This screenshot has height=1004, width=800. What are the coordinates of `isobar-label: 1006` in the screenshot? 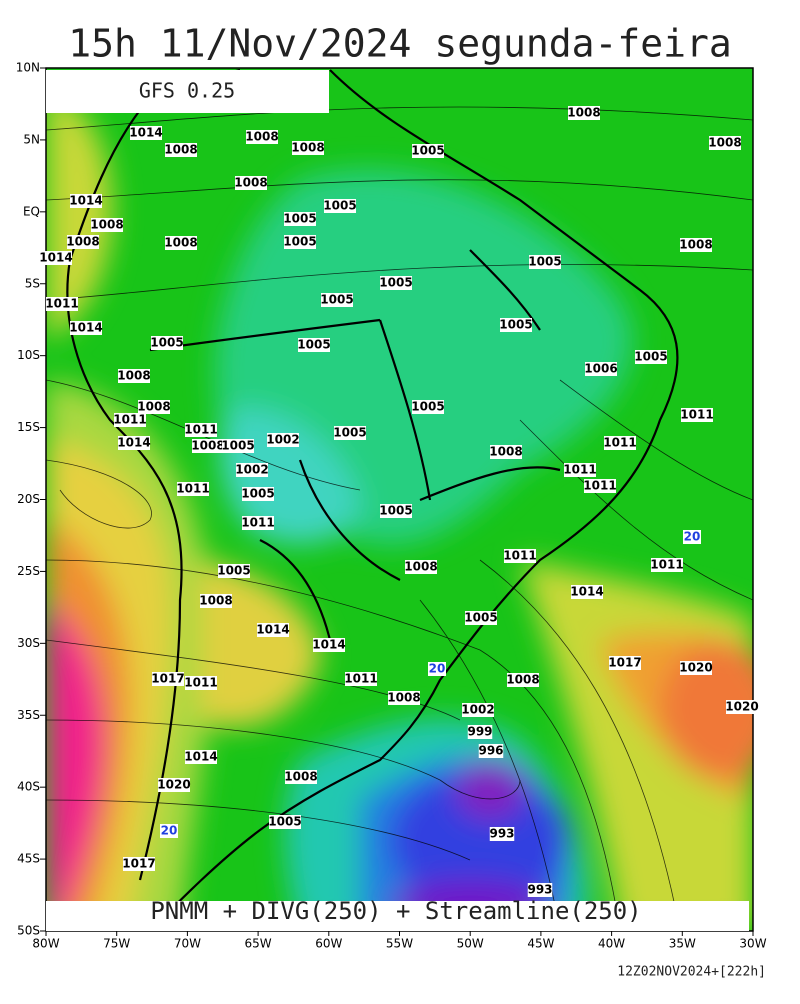 It's located at (601, 369).